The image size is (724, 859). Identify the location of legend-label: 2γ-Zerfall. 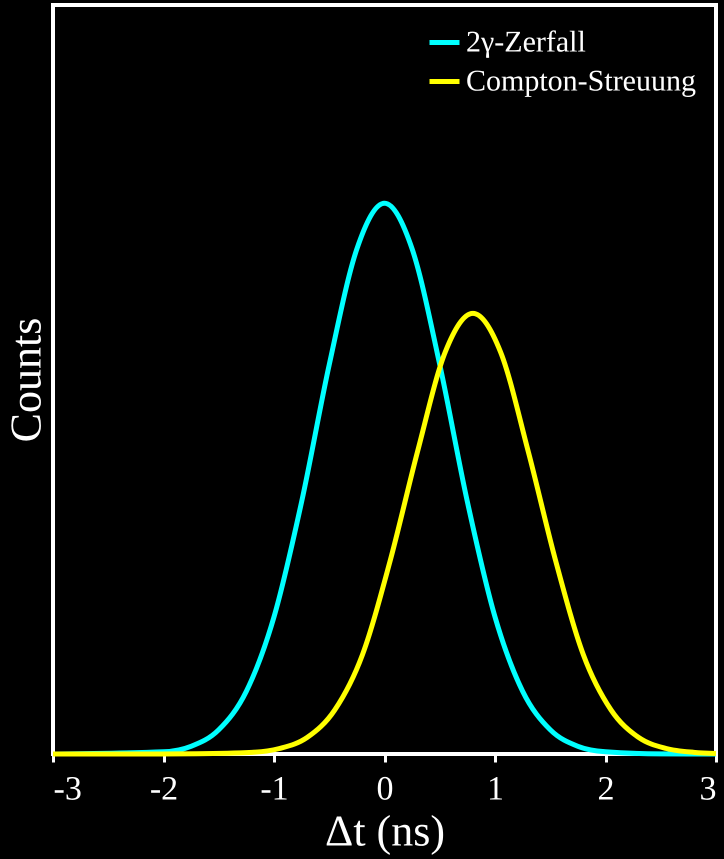
(526, 42).